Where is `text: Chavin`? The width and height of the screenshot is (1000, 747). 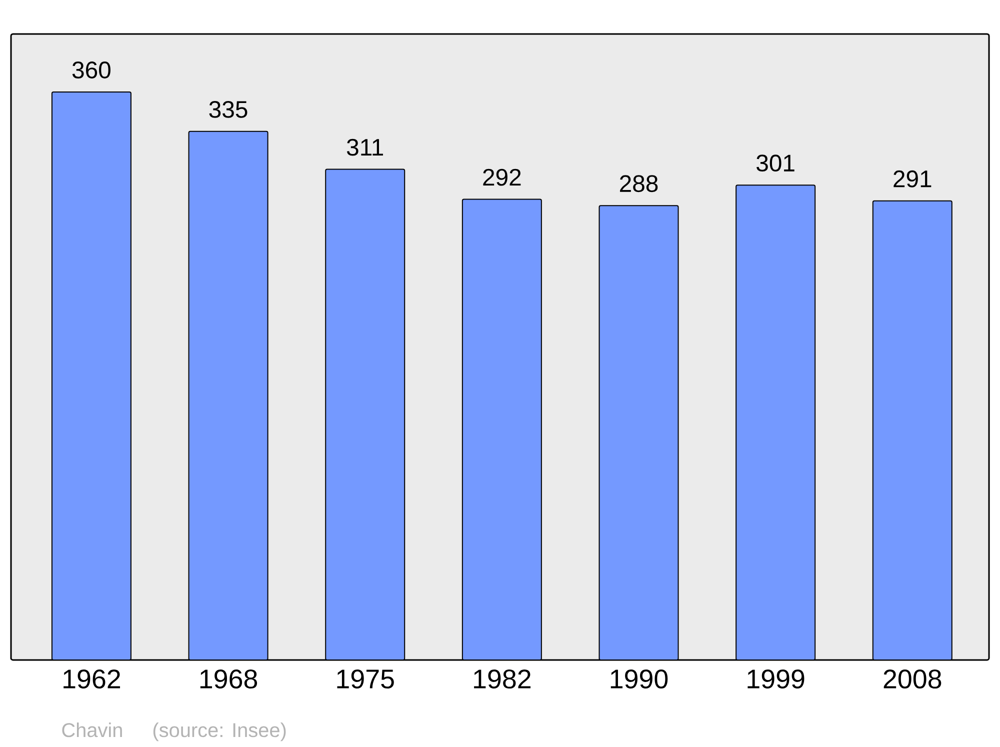 text: Chavin is located at coordinates (92, 730).